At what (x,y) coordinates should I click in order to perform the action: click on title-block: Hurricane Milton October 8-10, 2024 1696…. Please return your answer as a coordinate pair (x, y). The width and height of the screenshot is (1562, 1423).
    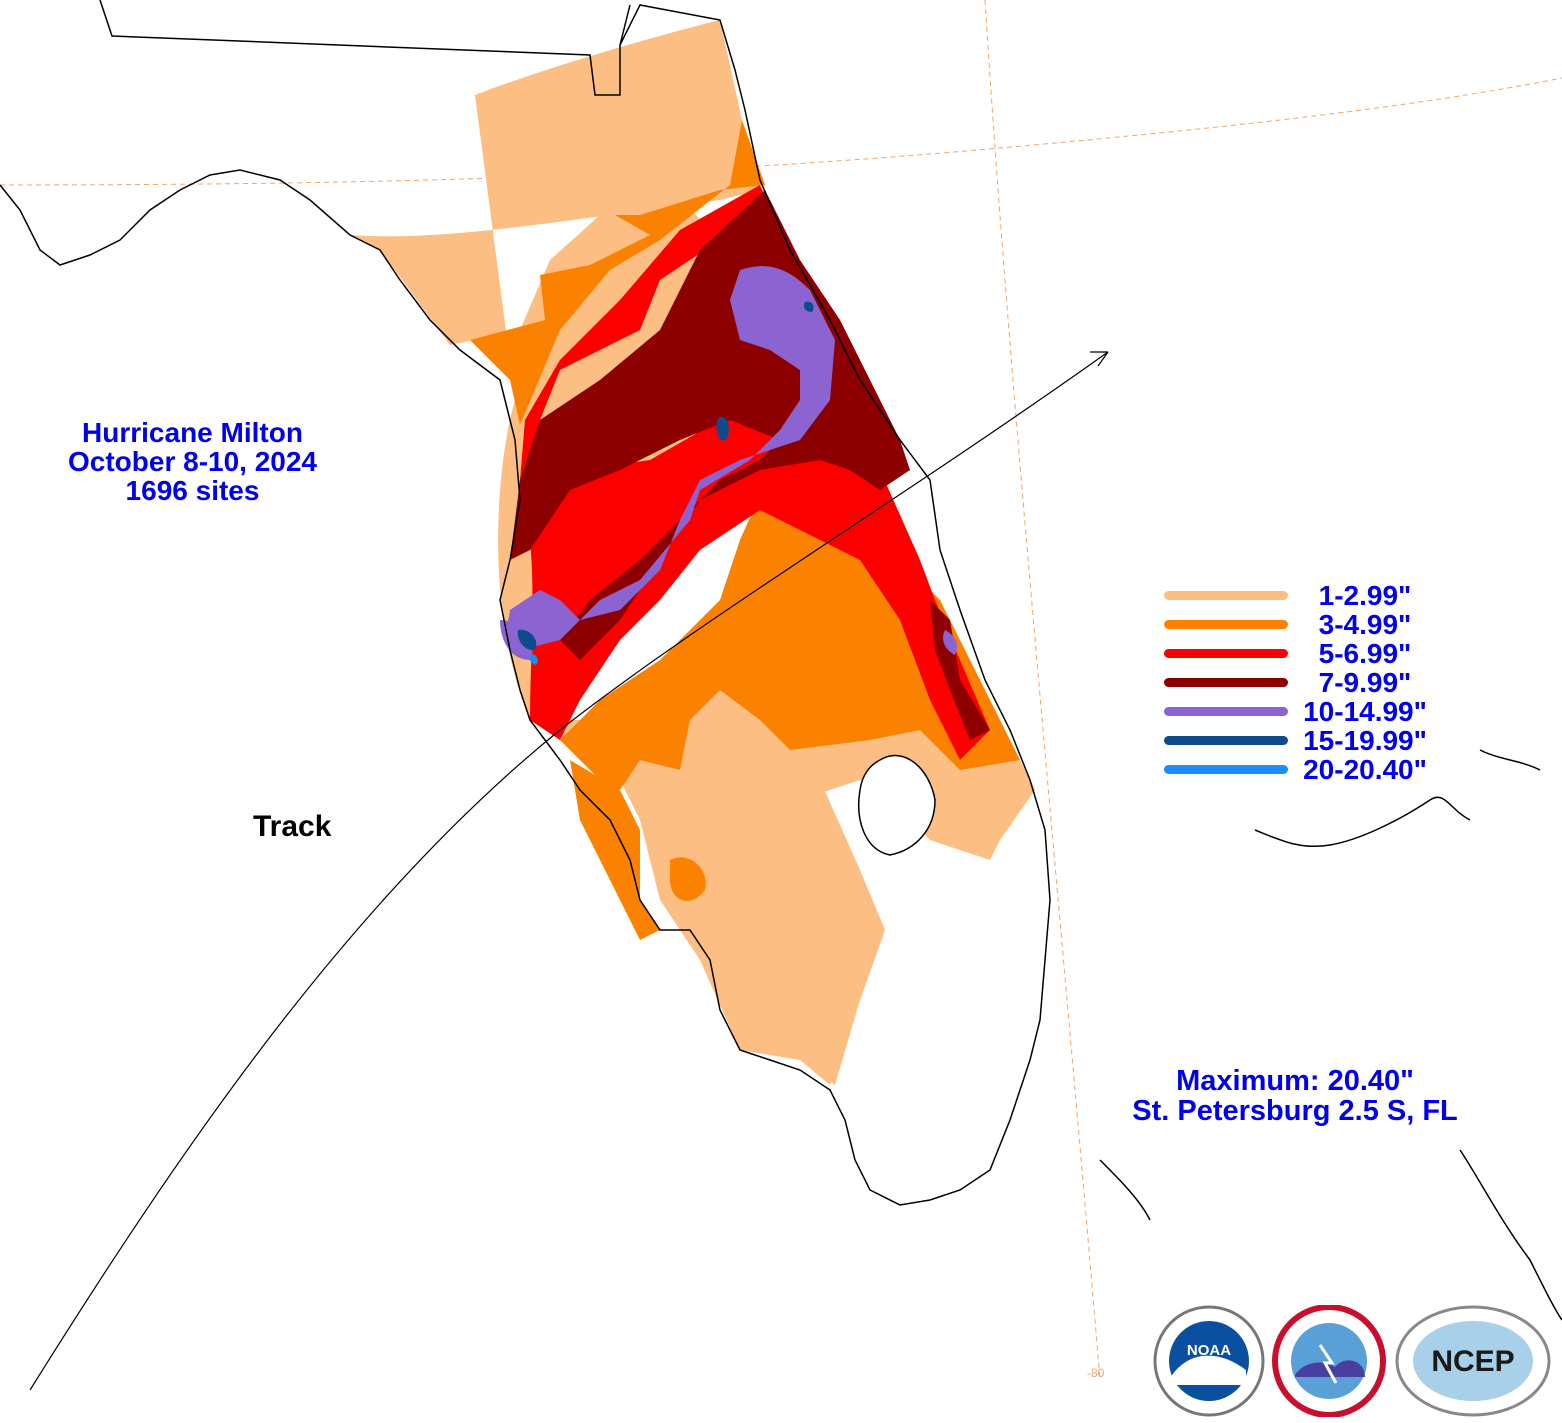
    Looking at the image, I should click on (192, 461).